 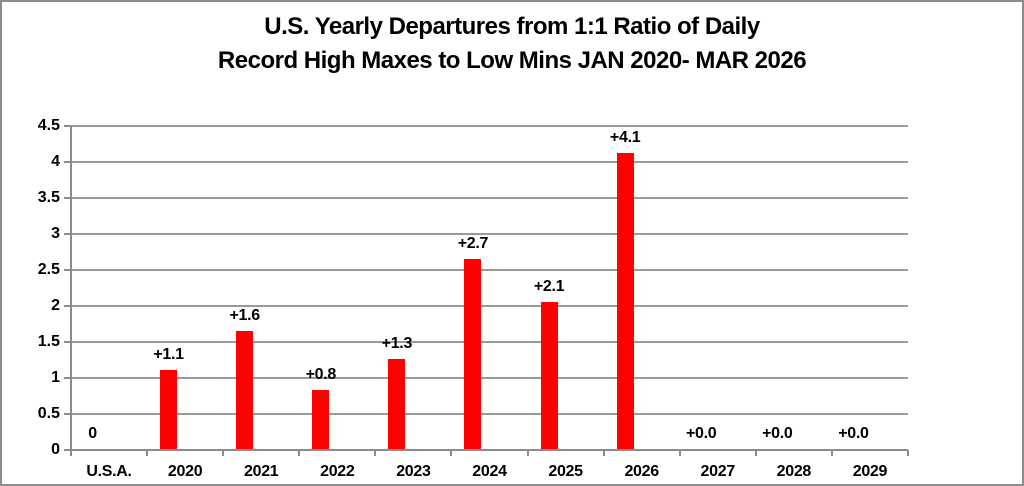 I want to click on bar-value-label: +1.3, so click(x=397, y=343).